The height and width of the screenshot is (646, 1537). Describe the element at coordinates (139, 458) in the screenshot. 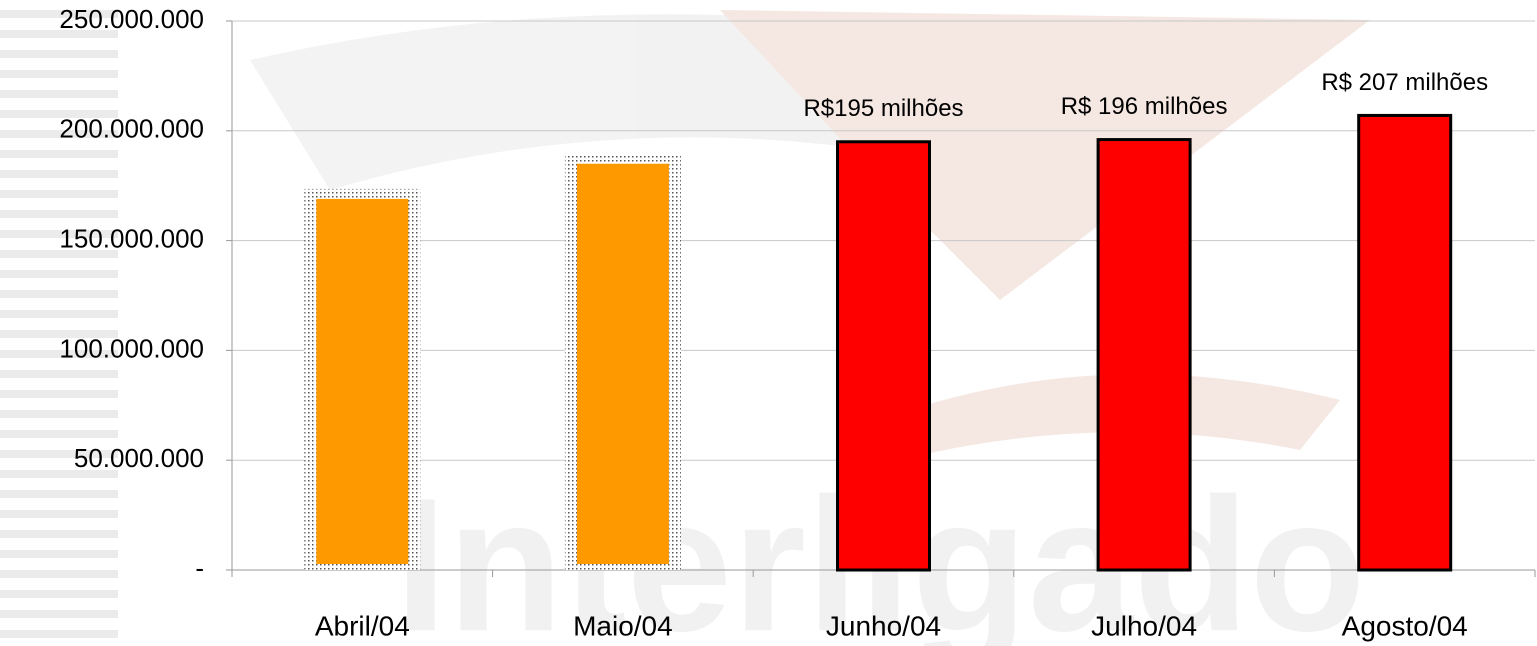

I see `y-tick-label: 50.000.000` at that location.